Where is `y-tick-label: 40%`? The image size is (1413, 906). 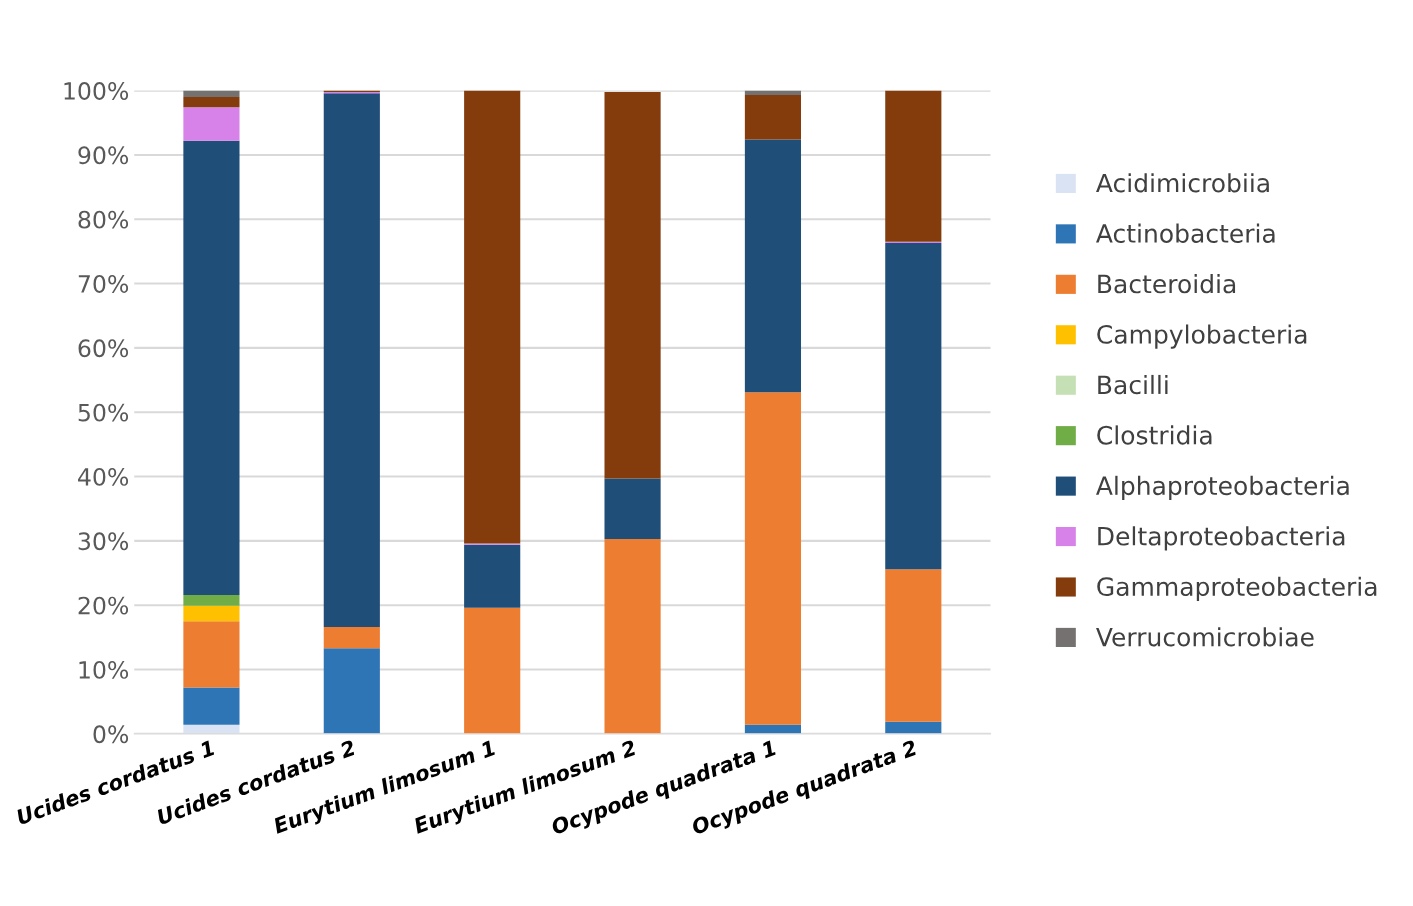 y-tick-label: 40% is located at coordinates (103, 477).